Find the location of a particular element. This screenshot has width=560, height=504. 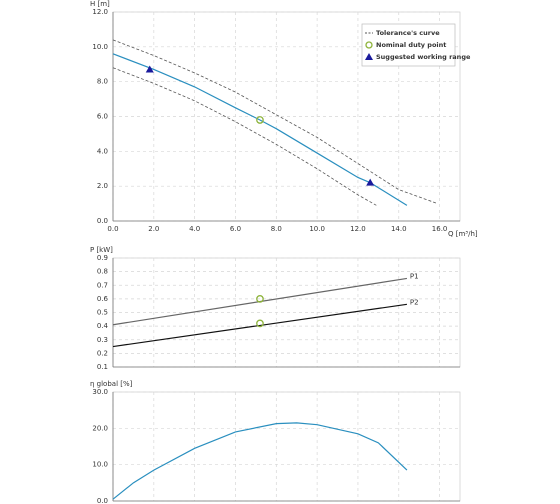

x-tick-label: 12.0 is located at coordinates (358, 229).